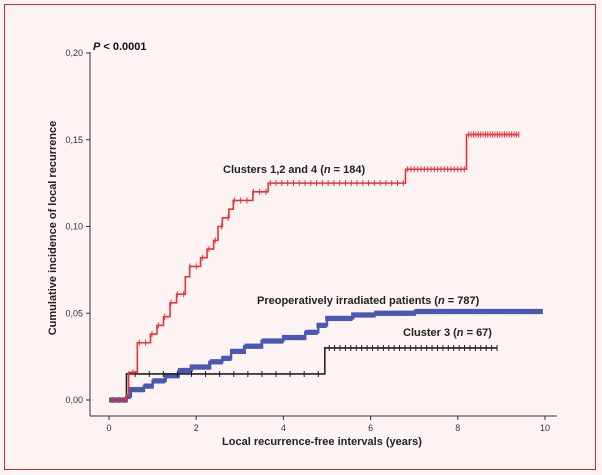 The height and width of the screenshot is (475, 602). I want to click on series-label-cluster-3-n: n, so click(460, 333).